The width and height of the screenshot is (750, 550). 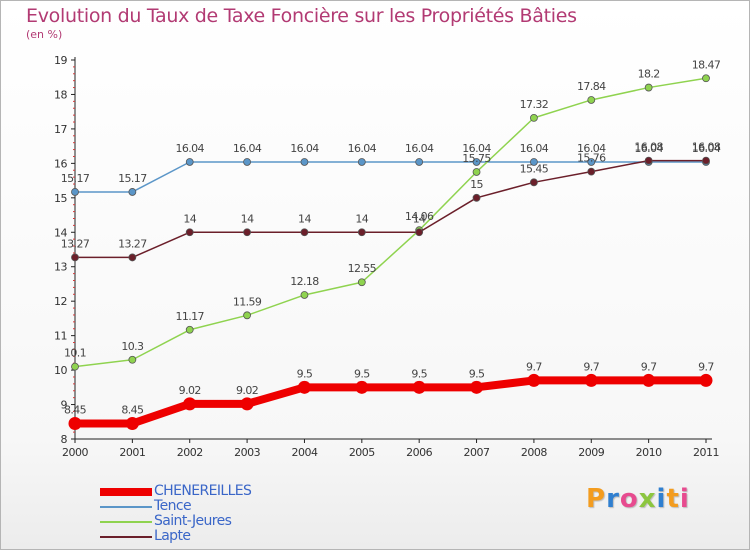 What do you see at coordinates (613, 499) in the screenshot?
I see `logo-letter: r` at bounding box center [613, 499].